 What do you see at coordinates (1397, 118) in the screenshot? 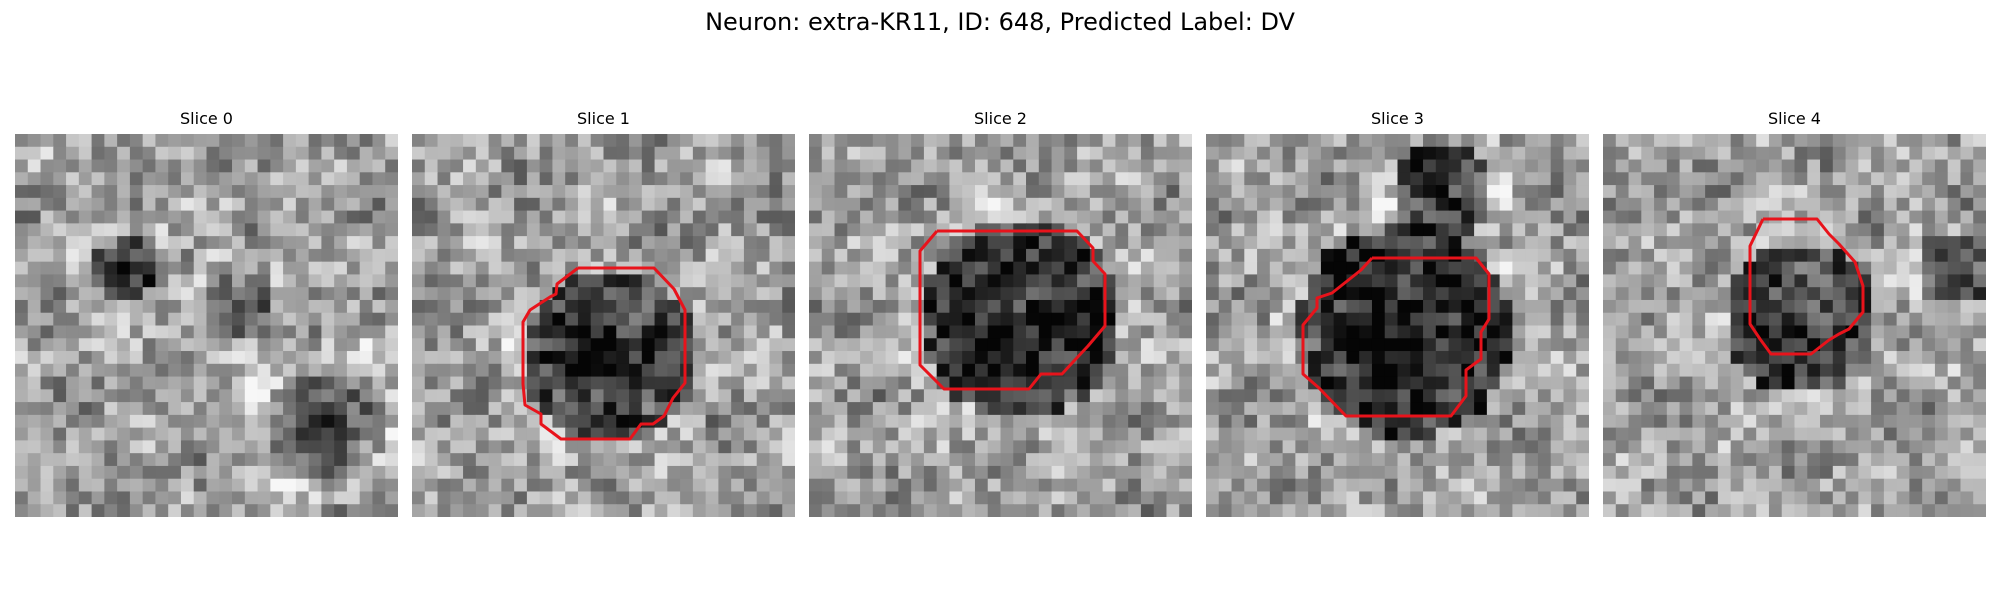
I see `slice-title: Slice 3` at bounding box center [1397, 118].